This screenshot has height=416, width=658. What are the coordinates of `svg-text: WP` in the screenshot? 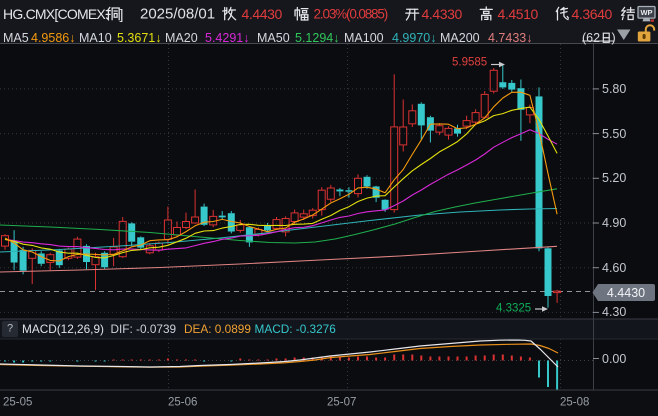 It's located at (646, 12).